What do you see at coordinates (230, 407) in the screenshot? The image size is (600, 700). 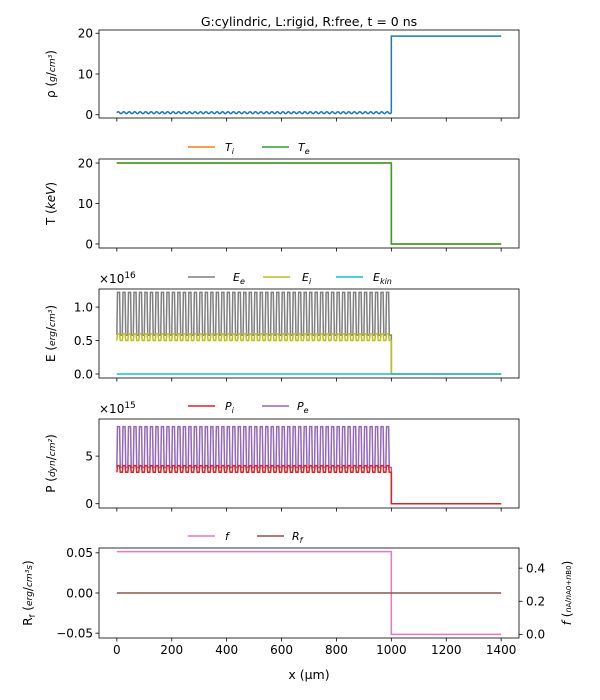 I see `legend-label: Pi` at bounding box center [230, 407].